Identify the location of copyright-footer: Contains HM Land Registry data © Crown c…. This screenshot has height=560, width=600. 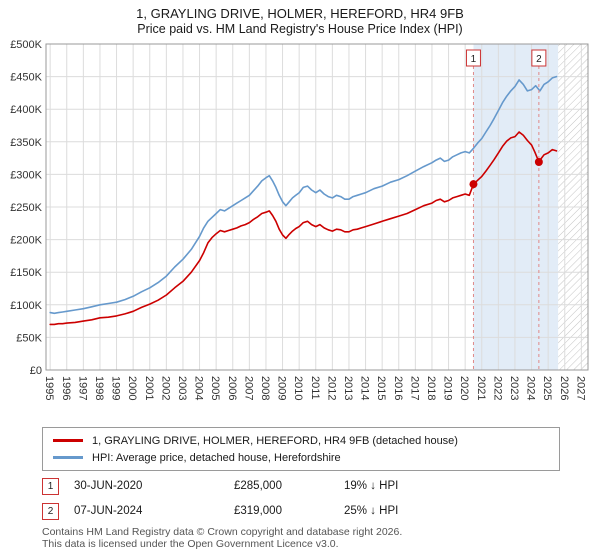
(222, 538).